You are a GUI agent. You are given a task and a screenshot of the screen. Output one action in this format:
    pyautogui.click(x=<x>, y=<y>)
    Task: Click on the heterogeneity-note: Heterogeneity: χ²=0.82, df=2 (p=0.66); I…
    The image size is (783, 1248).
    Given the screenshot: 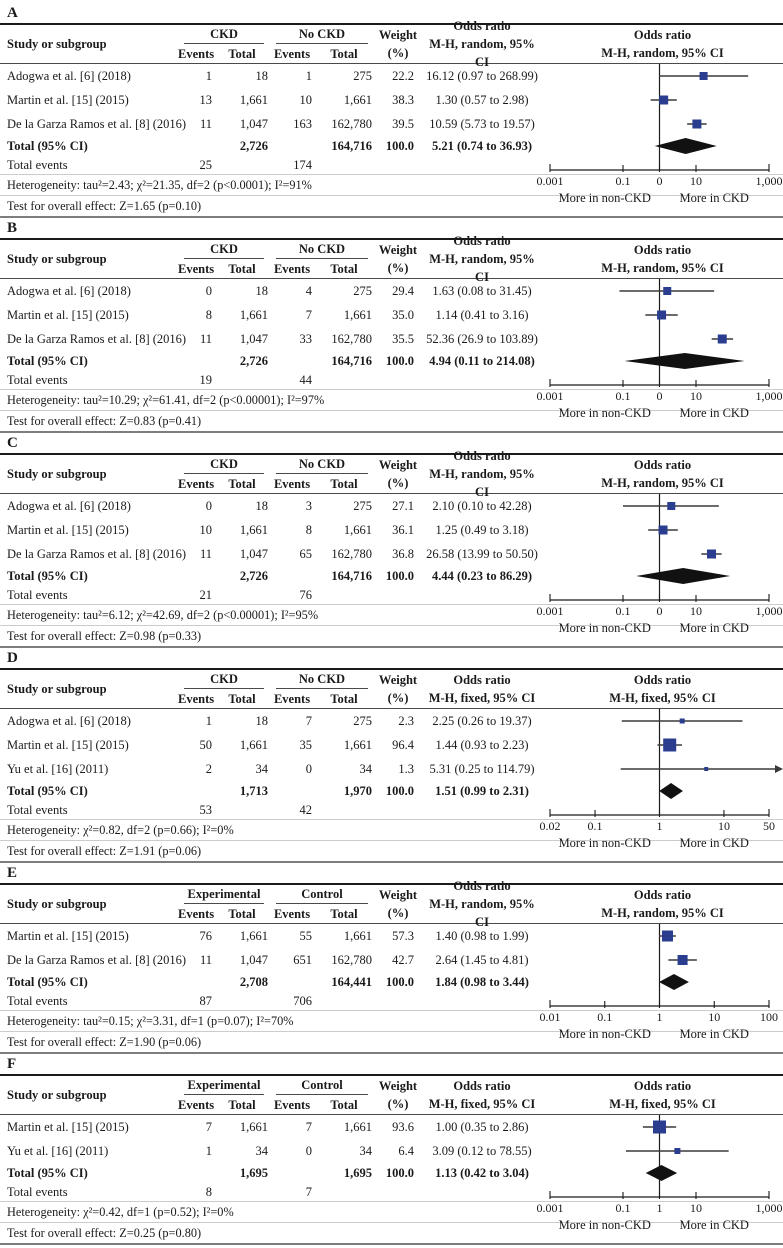 What is the action you would take?
    pyautogui.click(x=391, y=829)
    